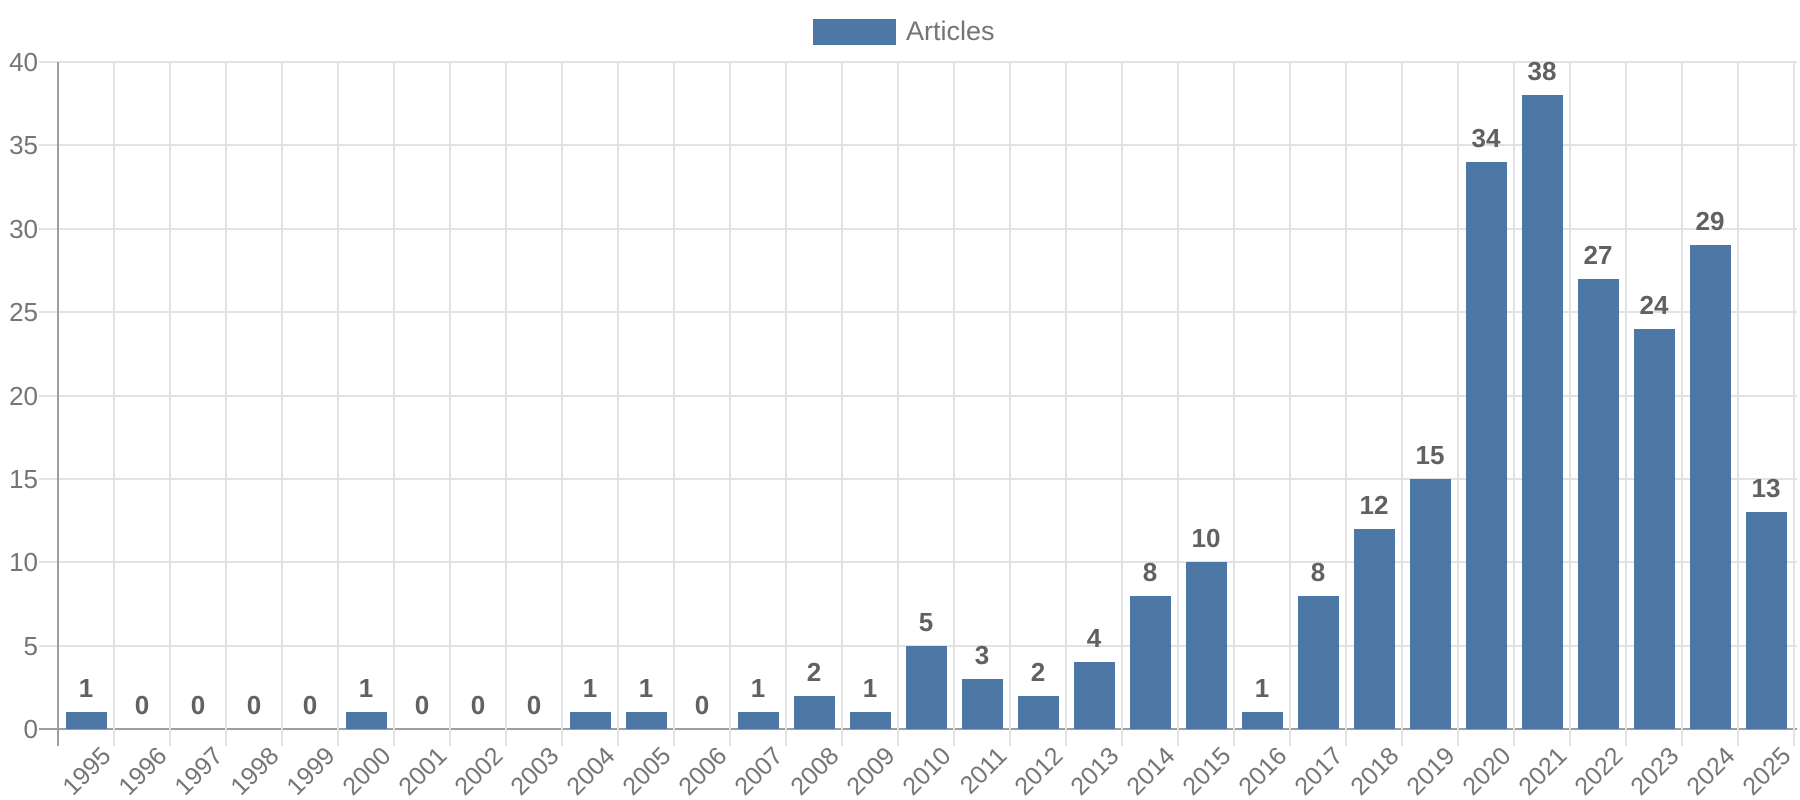  Describe the element at coordinates (1038, 671) in the screenshot. I see `value-label-2012: 2` at that location.